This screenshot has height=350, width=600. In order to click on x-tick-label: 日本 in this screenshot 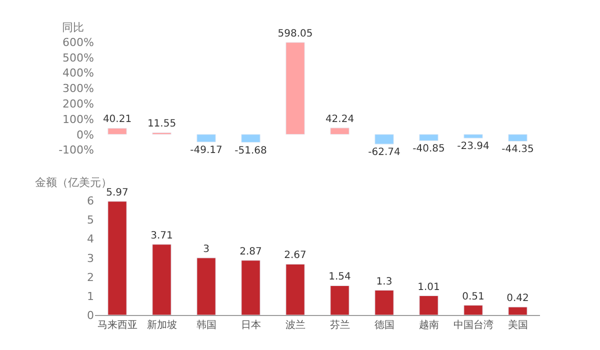, I will do `click(250, 325)`.